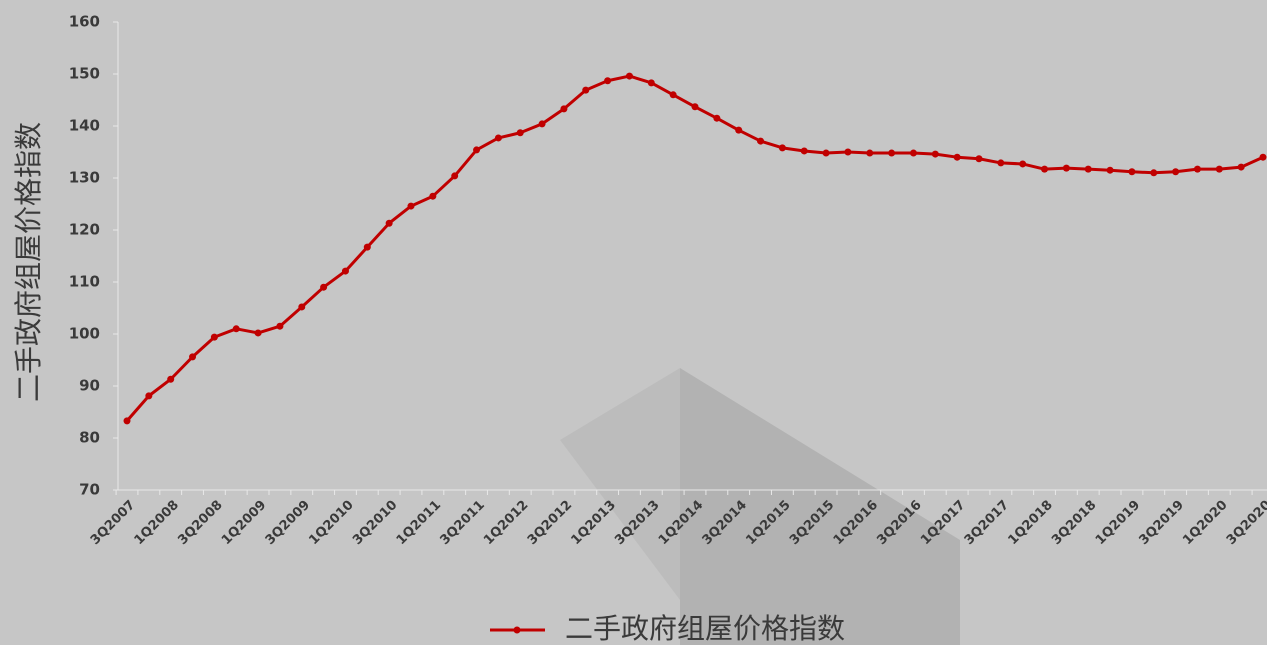 Image resolution: width=1267 pixels, height=645 pixels. What do you see at coordinates (1074, 523) in the screenshot?
I see `x-tick-label: 3Q2018` at bounding box center [1074, 523].